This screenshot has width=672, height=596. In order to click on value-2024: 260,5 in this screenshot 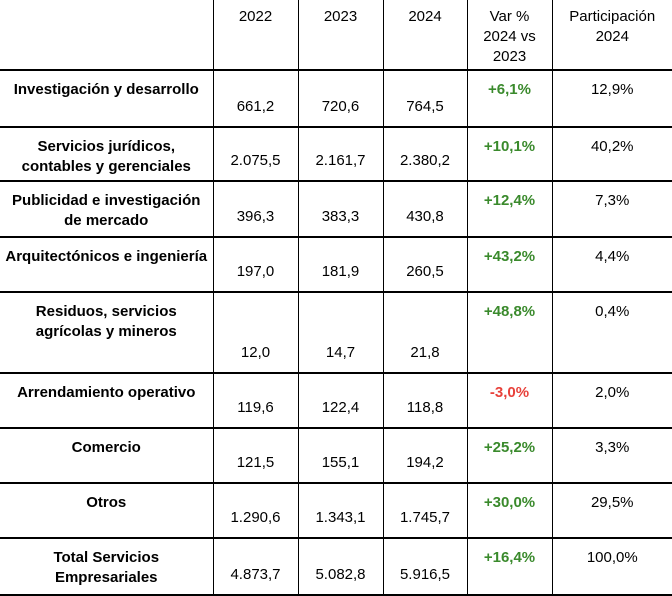, I will do `click(424, 265)`.